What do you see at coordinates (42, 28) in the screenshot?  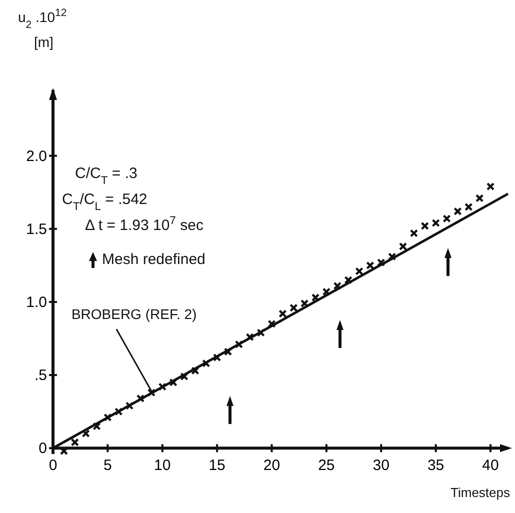 I see `text: u$_{2}$ .10$^{12}$ [m]` at bounding box center [42, 28].